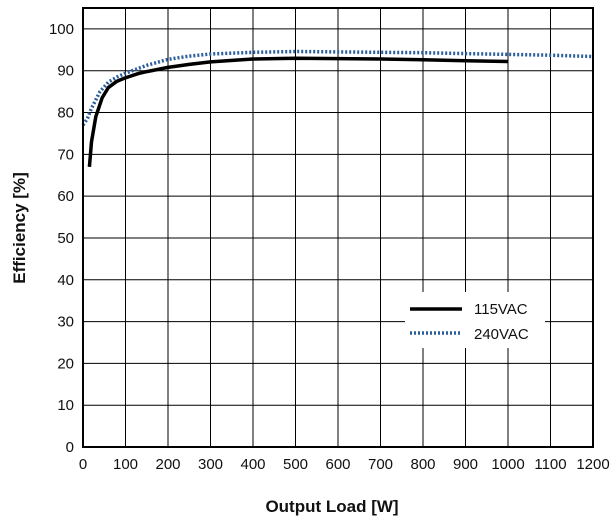 The width and height of the screenshot is (612, 523). What do you see at coordinates (65, 280) in the screenshot?
I see `y-tick-label: 40` at bounding box center [65, 280].